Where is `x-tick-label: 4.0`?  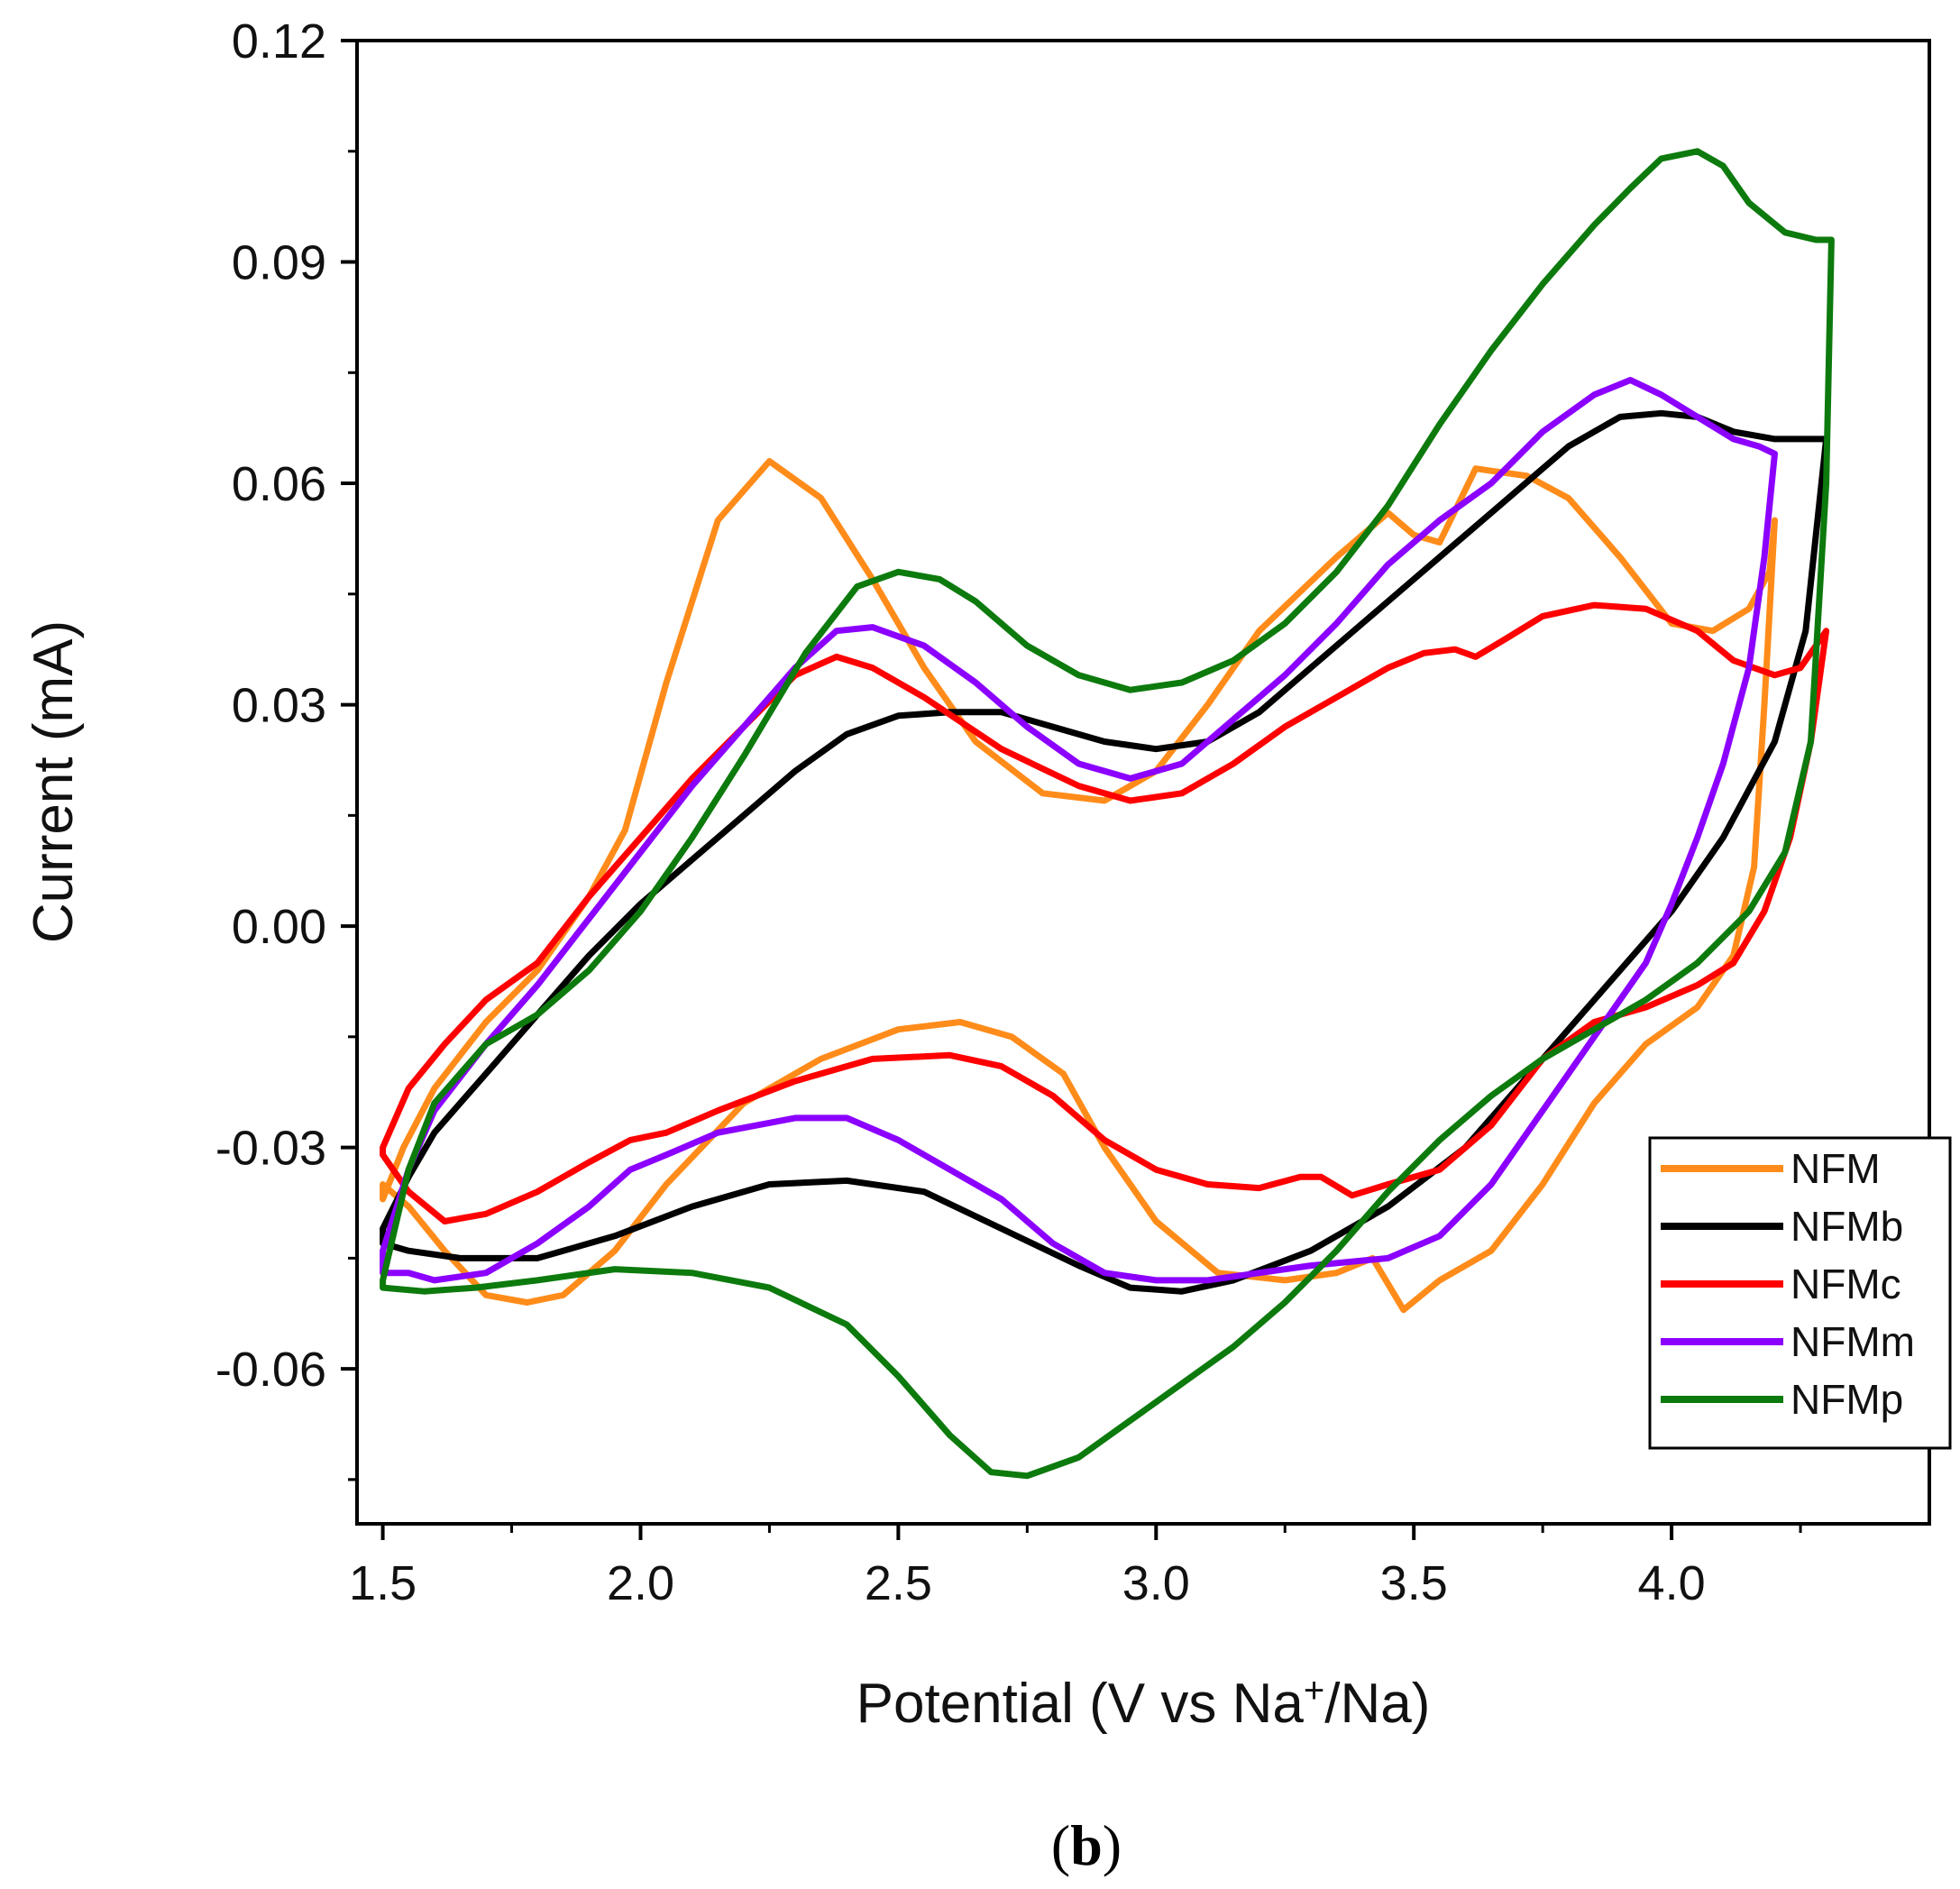 x-tick-label: 4.0 is located at coordinates (1672, 1583).